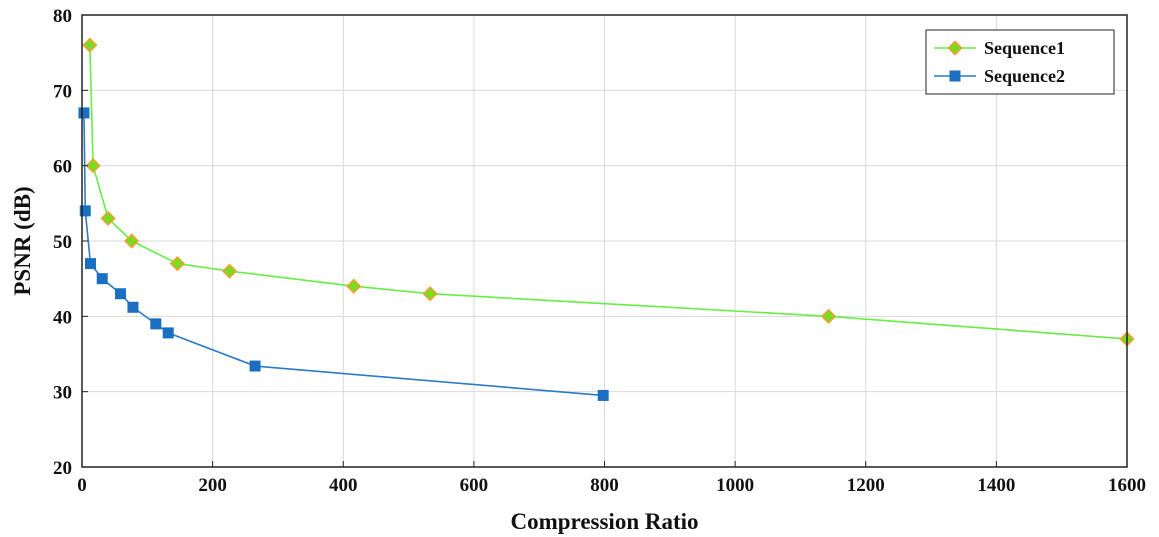  I want to click on x-tick-label: 1600, so click(1127, 485).